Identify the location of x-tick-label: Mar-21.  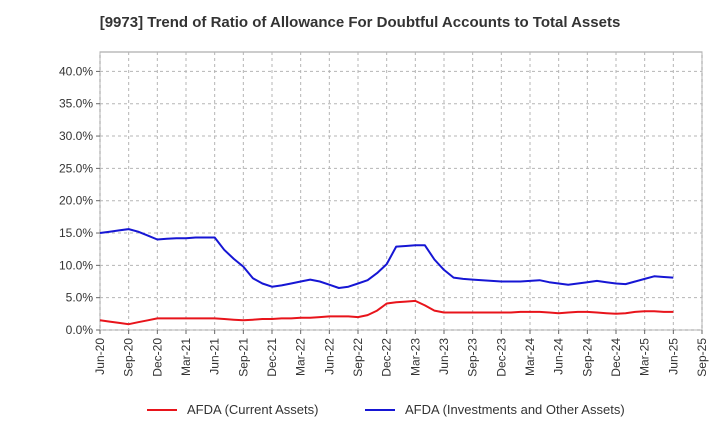
(186, 357).